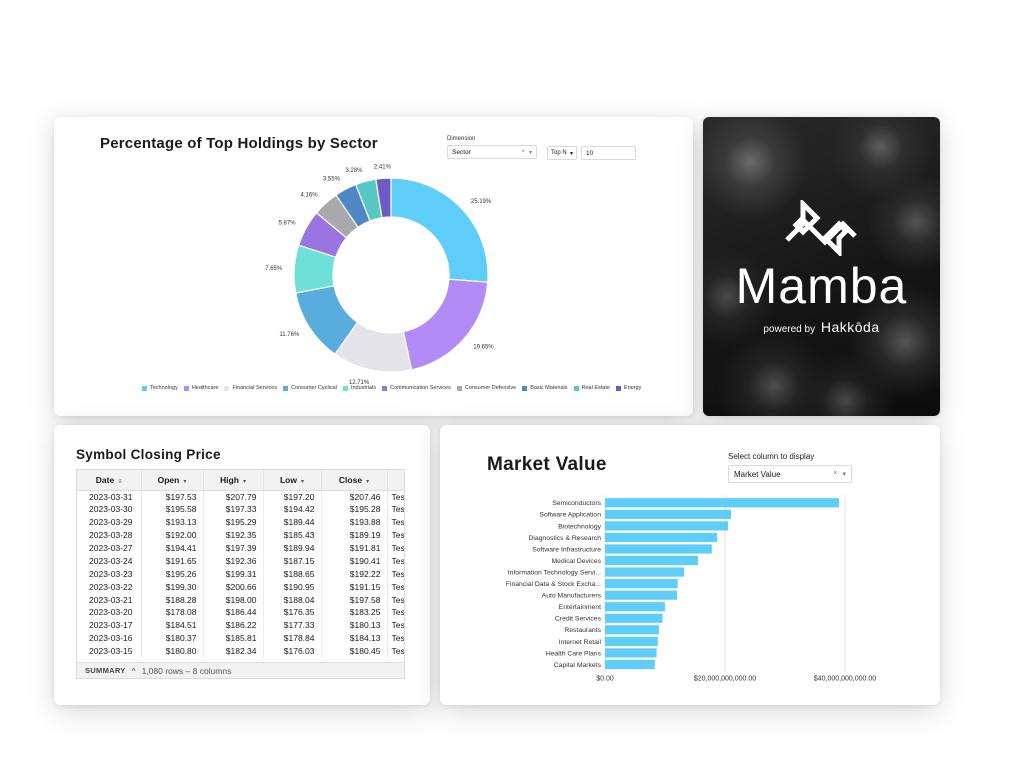 Image resolution: width=1024 pixels, height=764 pixels. Describe the element at coordinates (292, 612) in the screenshot. I see `table-cell: $176.35` at that location.